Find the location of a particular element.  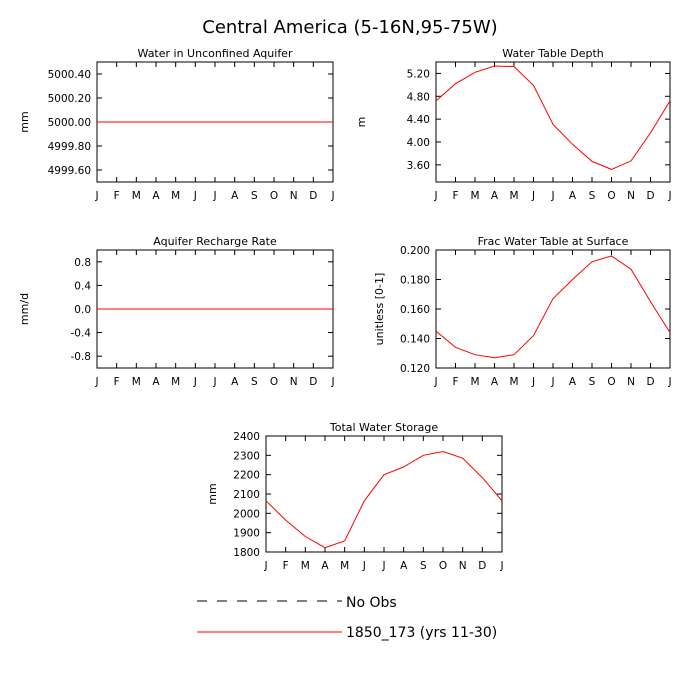

y-axis-label: unitless [0-1] is located at coordinates (379, 309).